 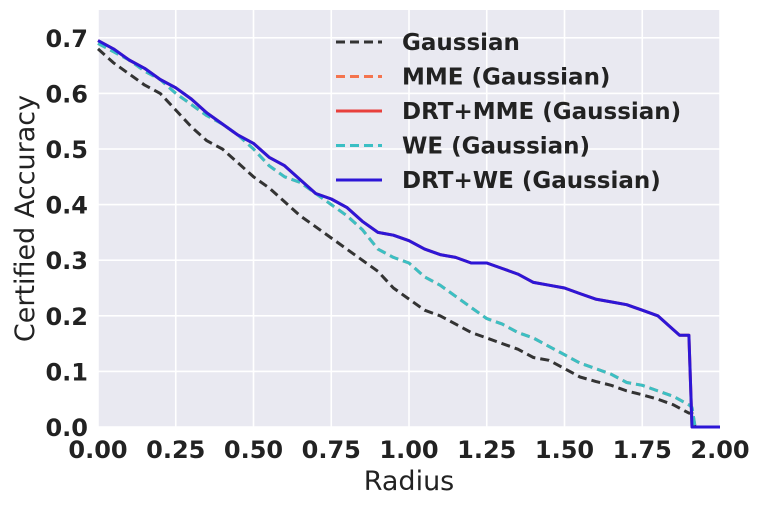 What do you see at coordinates (66, 206) in the screenshot?
I see `y-tick-label: 0.4` at bounding box center [66, 206].